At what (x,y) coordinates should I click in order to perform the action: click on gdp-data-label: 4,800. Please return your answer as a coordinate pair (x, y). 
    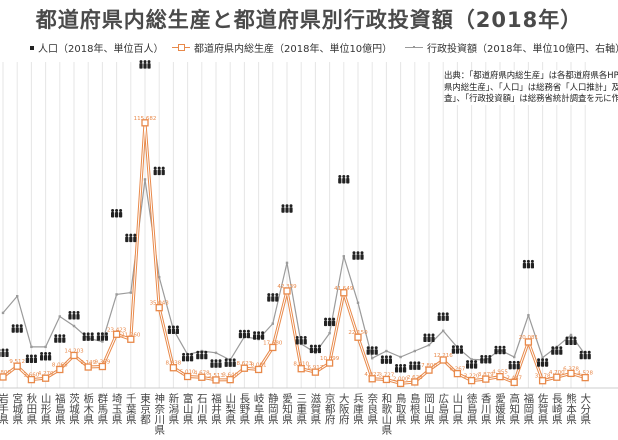
    Looking at the image, I should click on (5, 373).